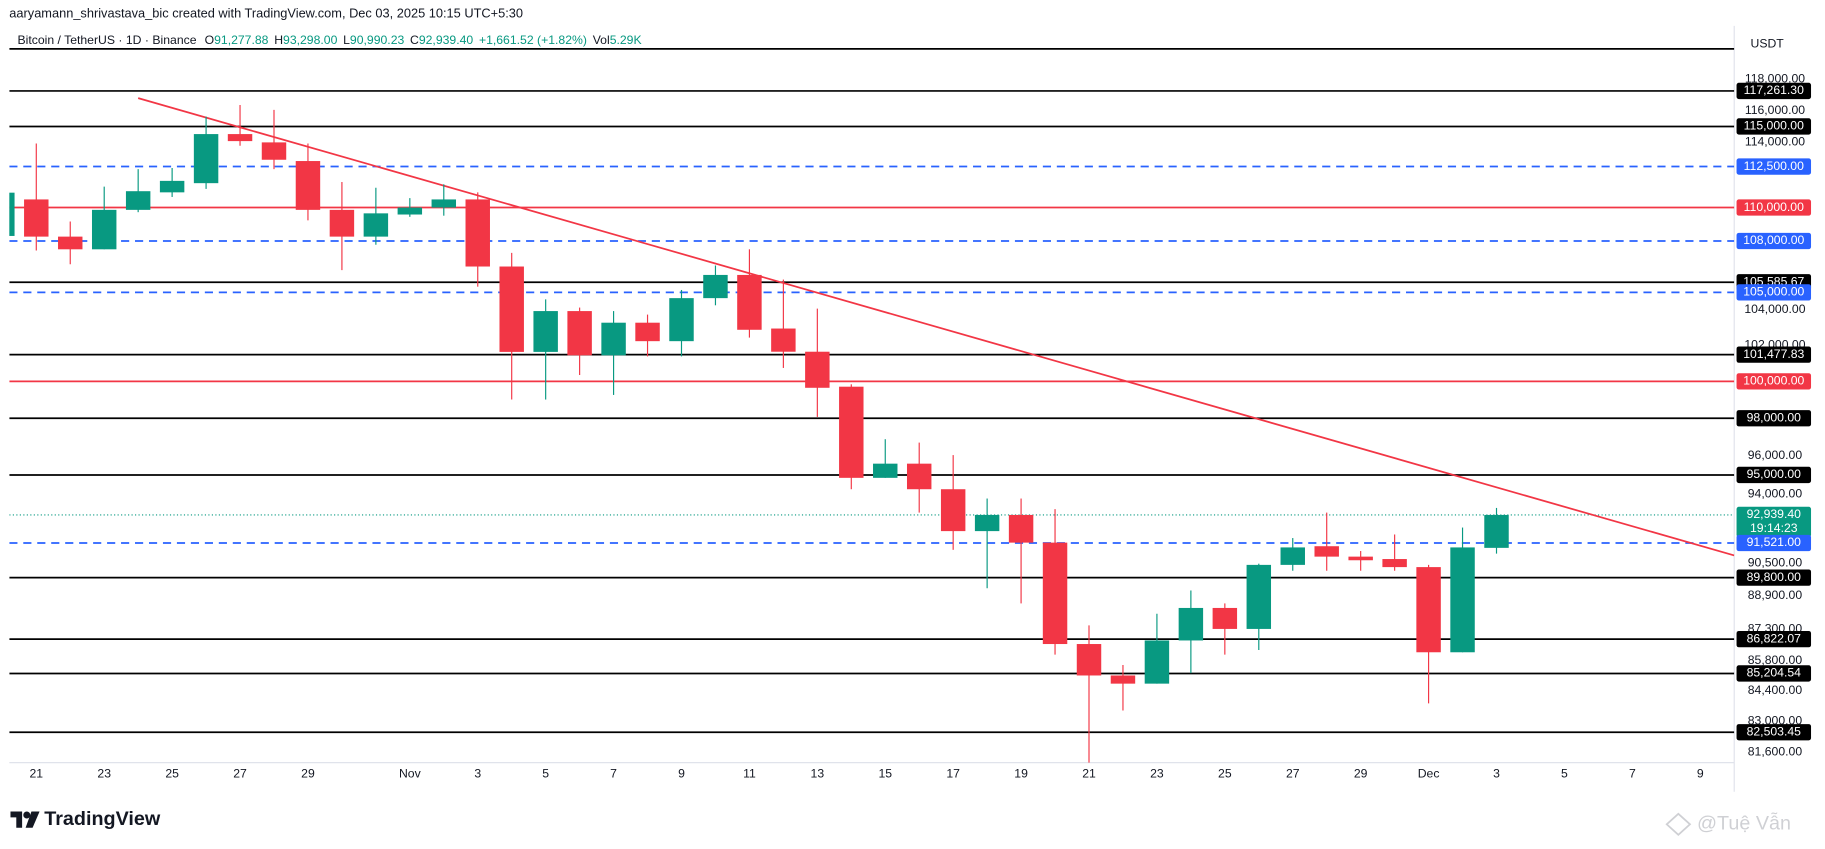 This screenshot has height=849, width=1825. Describe the element at coordinates (308, 773) in the screenshot. I see `x-tick-label: 29` at that location.